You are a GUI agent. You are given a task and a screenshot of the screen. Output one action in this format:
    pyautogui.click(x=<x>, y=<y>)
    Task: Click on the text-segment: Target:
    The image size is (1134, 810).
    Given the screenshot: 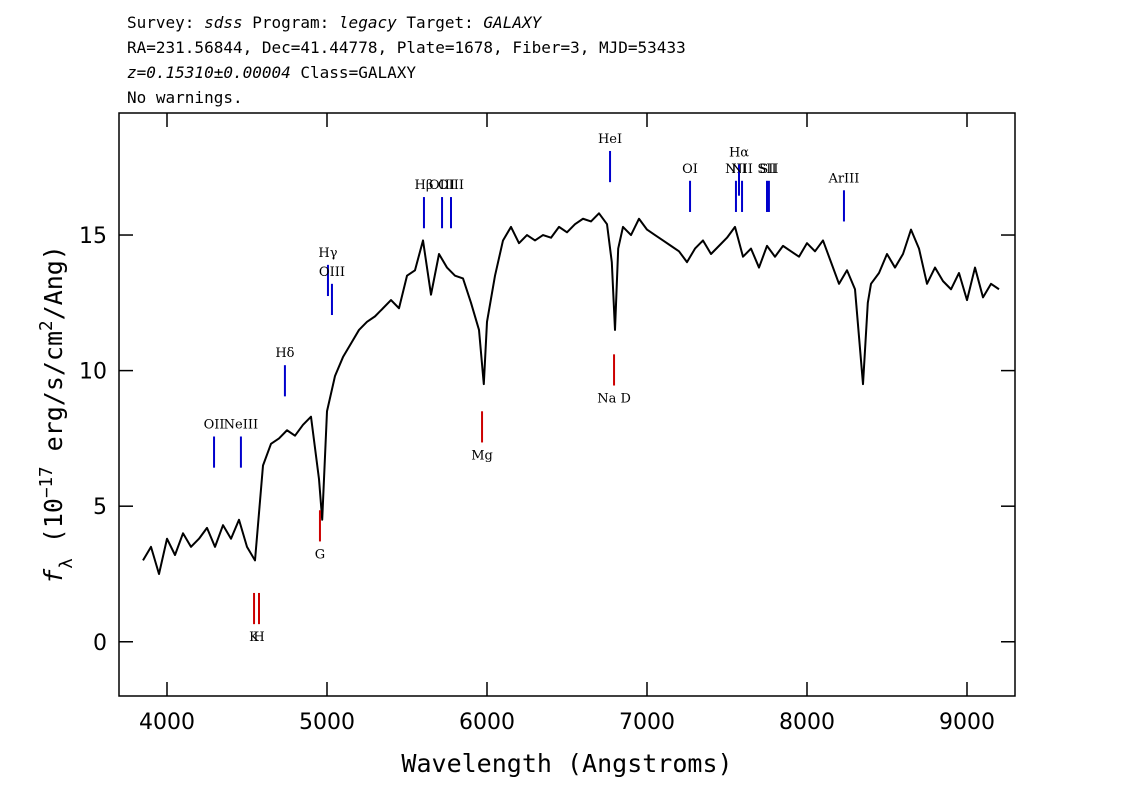 What is the action you would take?
    pyautogui.click(x=440, y=22)
    